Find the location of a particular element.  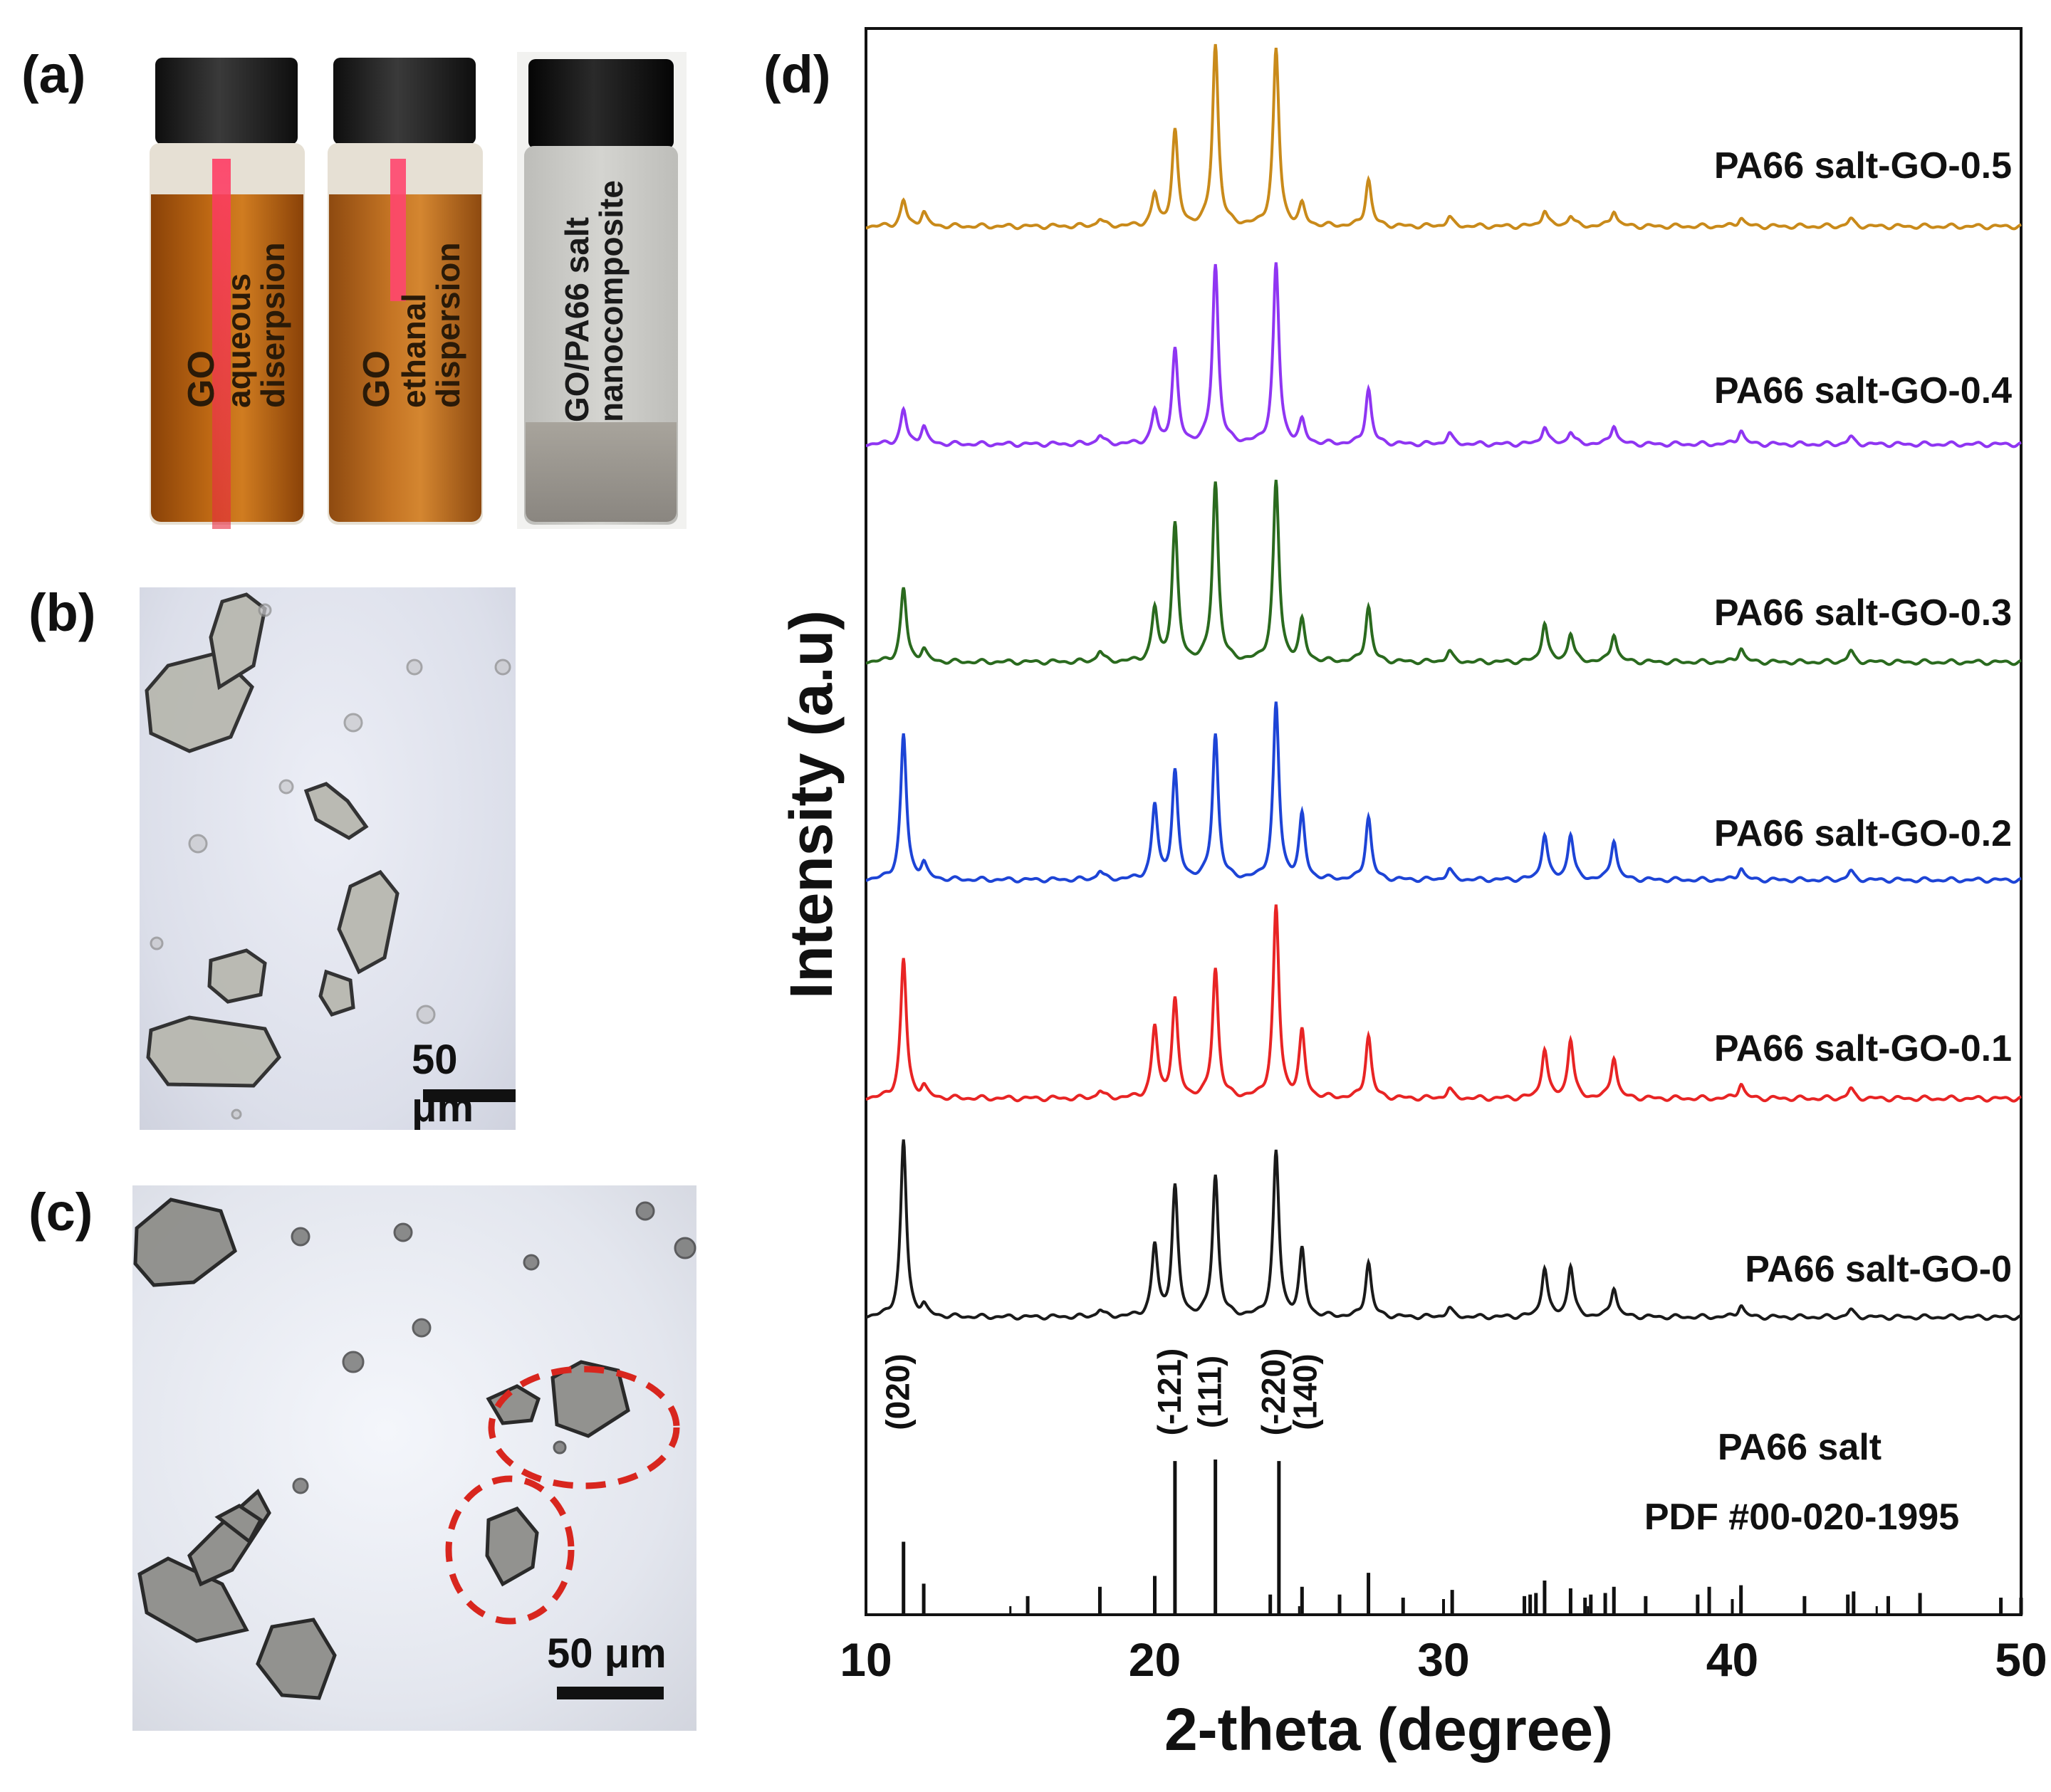

vial-label: GO ethanal dispersion is located at coordinates (411, 325).